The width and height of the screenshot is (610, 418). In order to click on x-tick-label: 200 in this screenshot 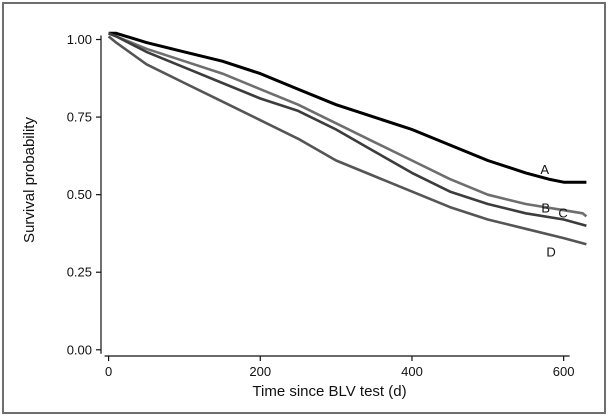, I will do `click(260, 371)`.